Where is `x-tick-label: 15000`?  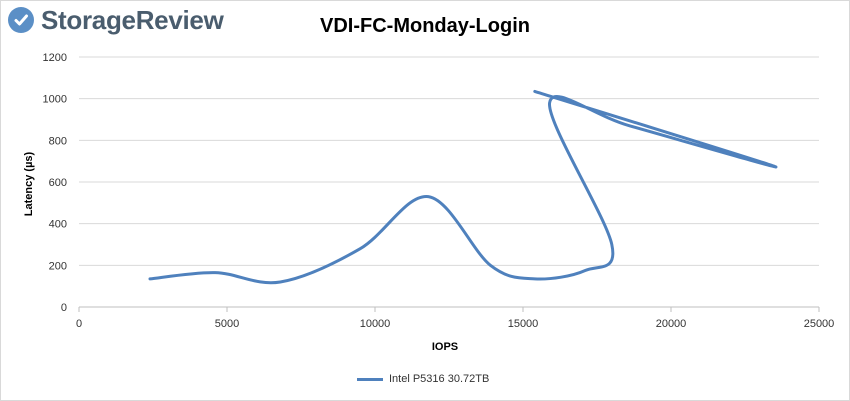 x-tick-label: 15000 is located at coordinates (523, 324).